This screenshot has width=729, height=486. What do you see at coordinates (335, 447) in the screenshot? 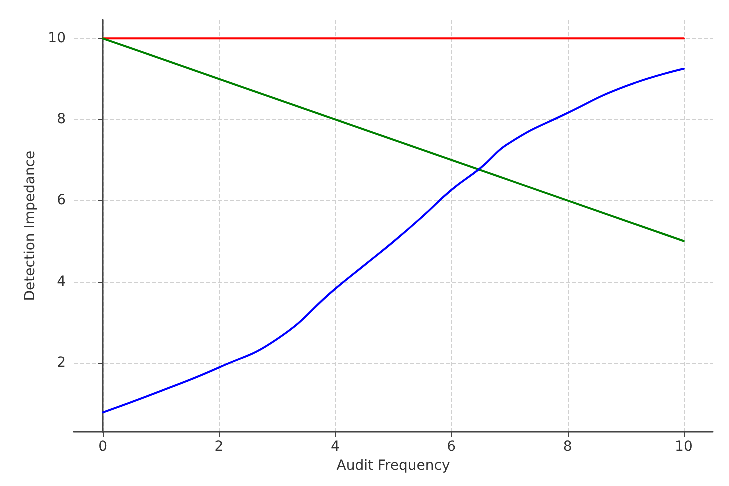
I see `x-tick-label: 4` at bounding box center [335, 447].